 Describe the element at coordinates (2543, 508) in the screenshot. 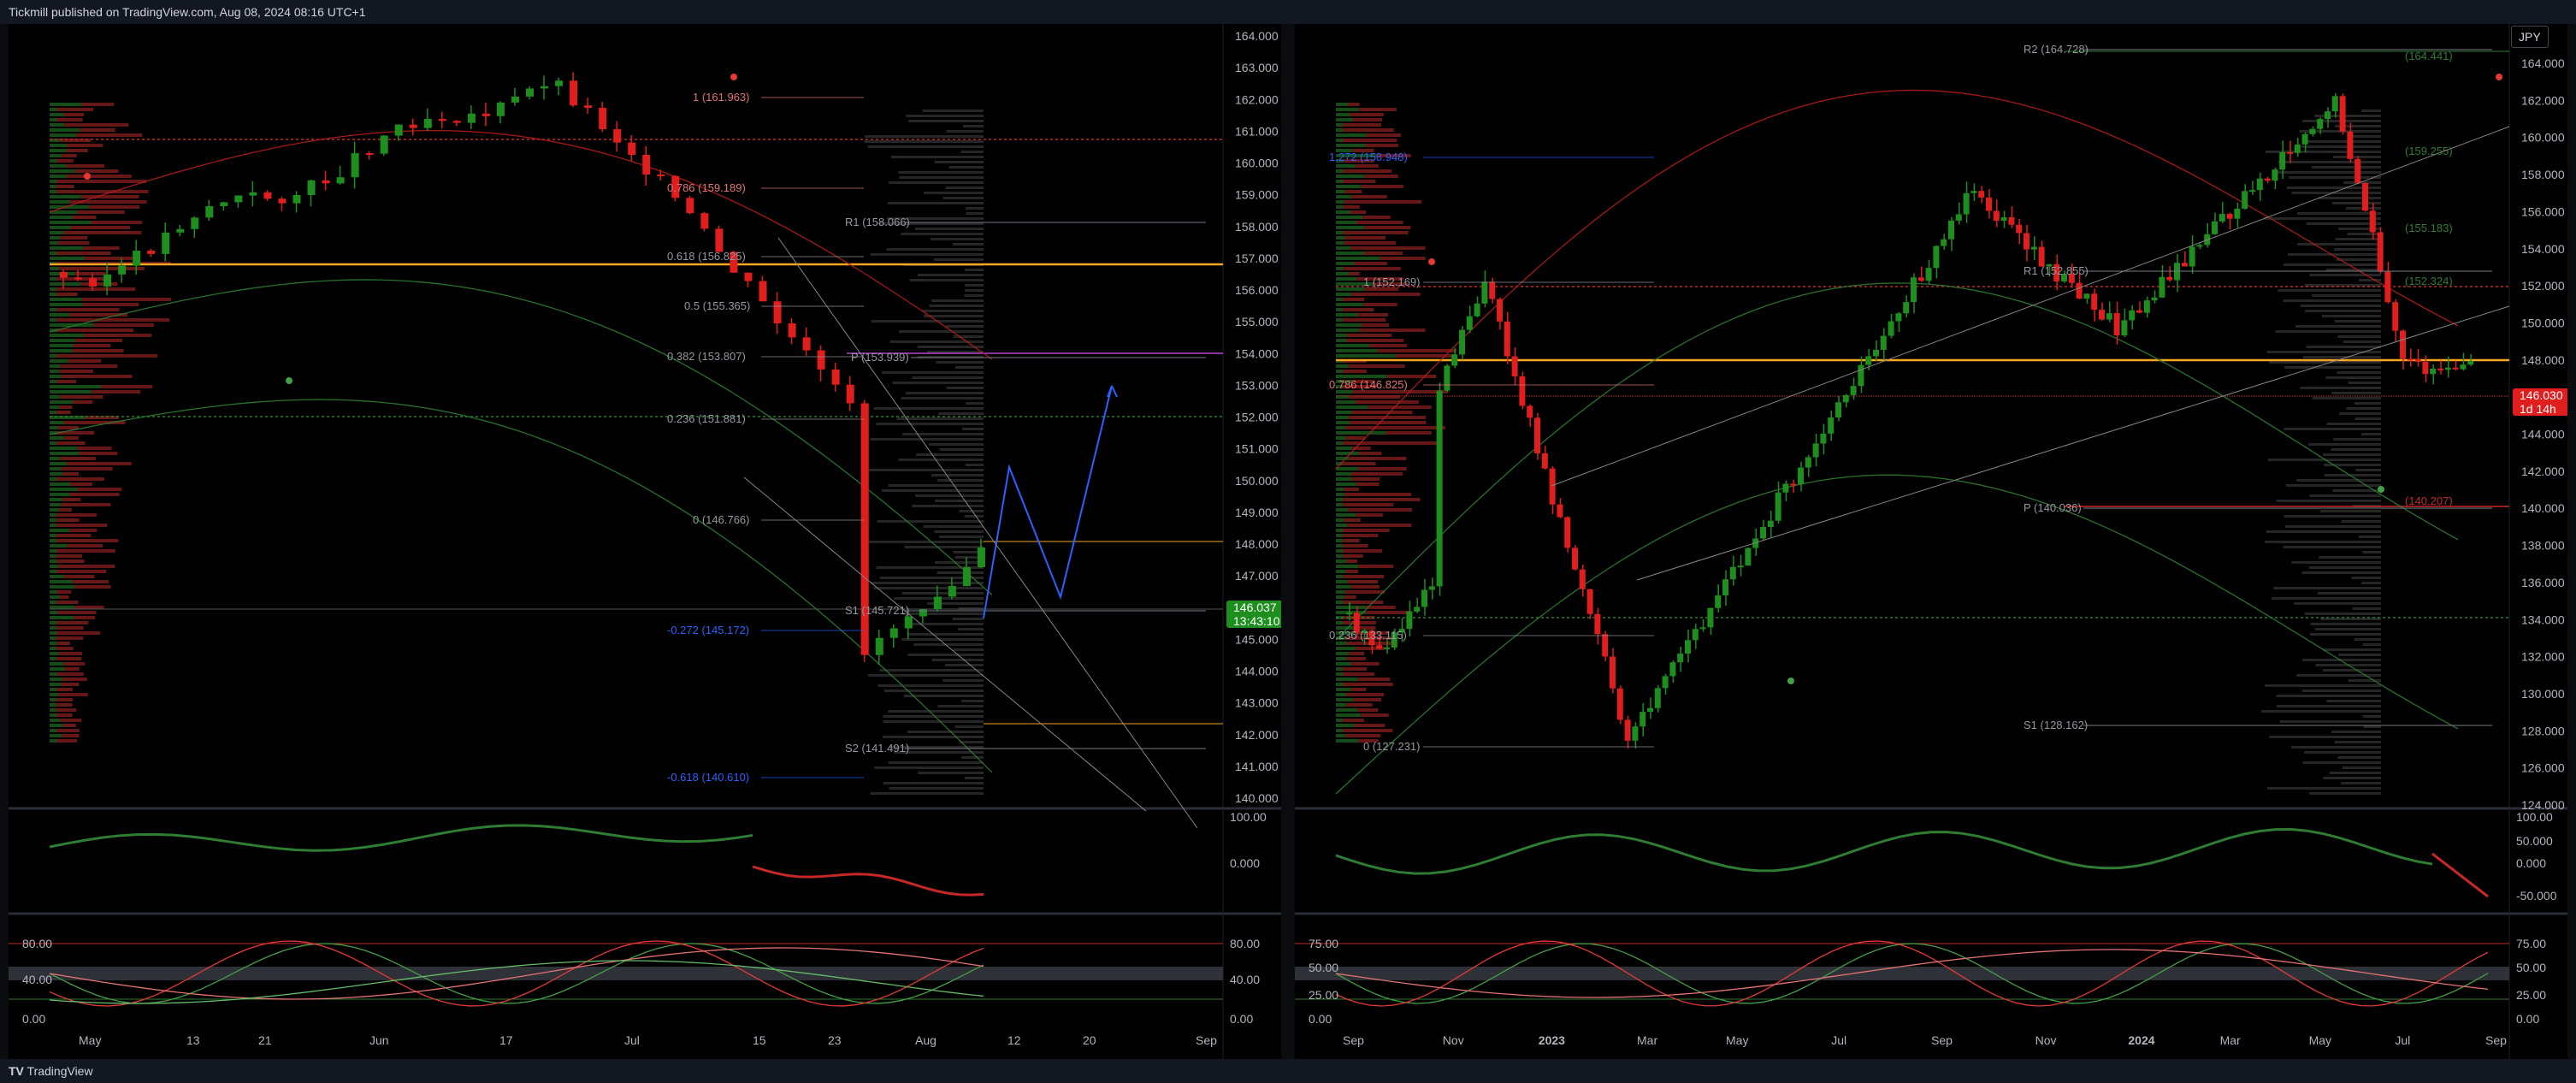

I see `price-tick-label: 140.000` at that location.